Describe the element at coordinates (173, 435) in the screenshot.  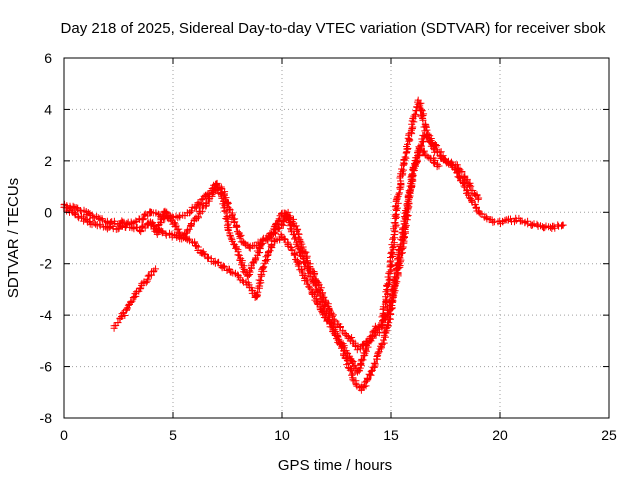
I see `x-tick-label: 5` at that location.